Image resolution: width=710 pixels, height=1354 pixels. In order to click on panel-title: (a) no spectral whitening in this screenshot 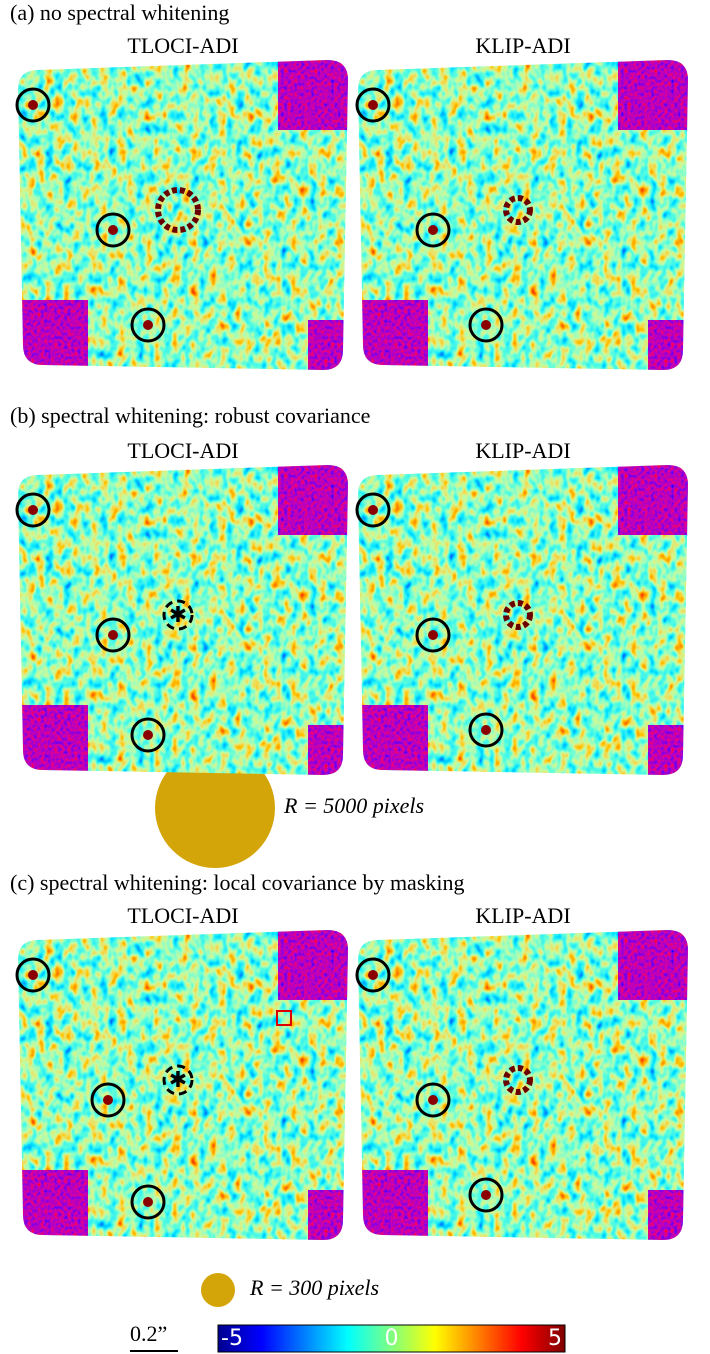, I will do `click(119, 12)`.